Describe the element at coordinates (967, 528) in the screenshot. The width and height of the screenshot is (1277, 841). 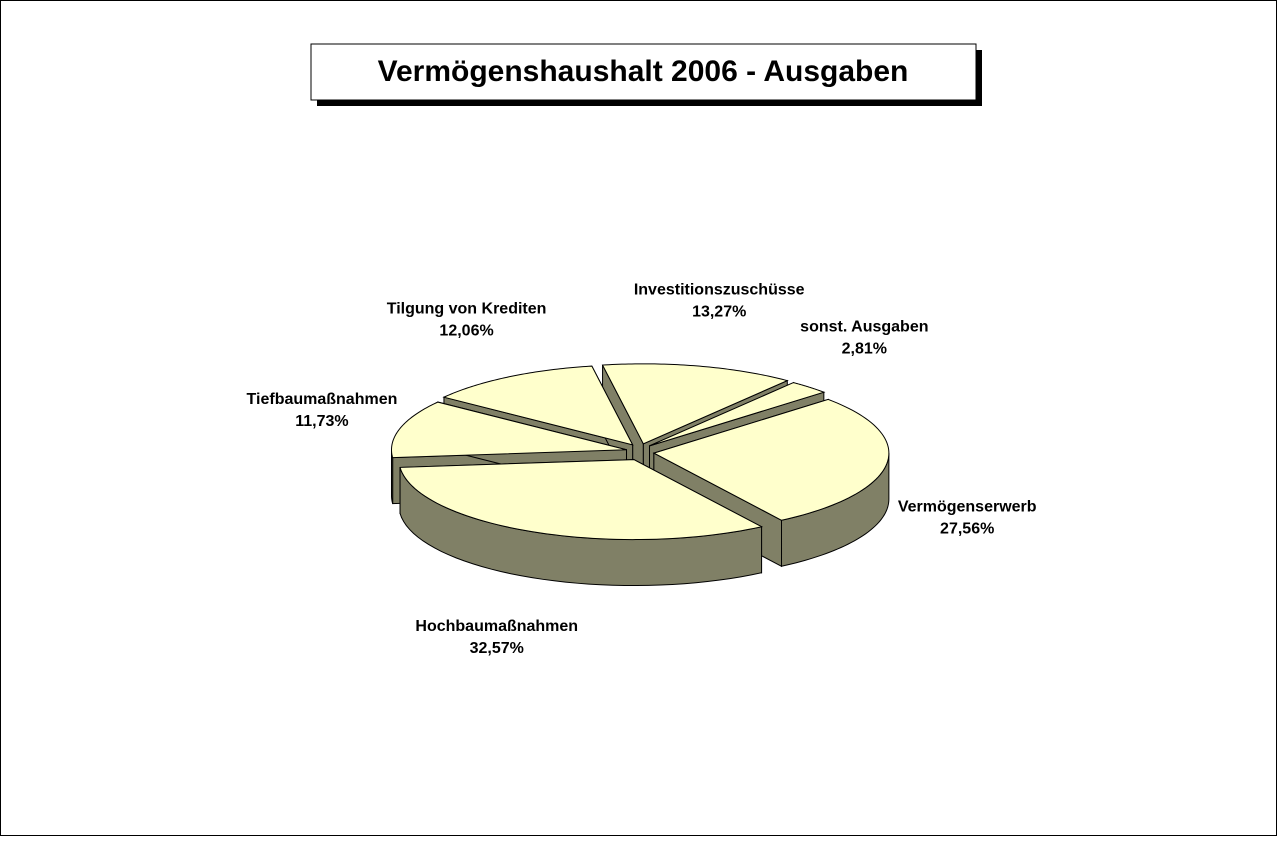
I see `slice-value-label: 27,56%` at that location.